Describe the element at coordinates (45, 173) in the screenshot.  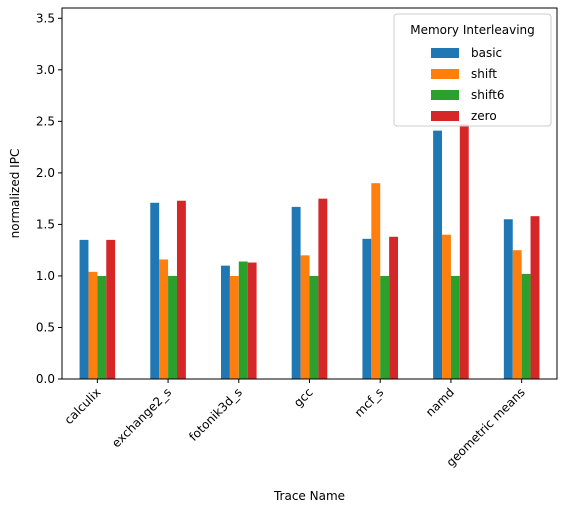
I see `y-tick-label: 2.0` at that location.